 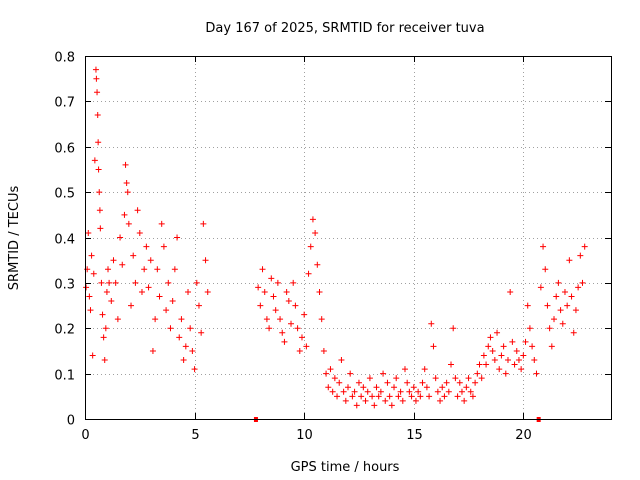 I want to click on y-tick-label: 0.4, so click(x=64, y=240).